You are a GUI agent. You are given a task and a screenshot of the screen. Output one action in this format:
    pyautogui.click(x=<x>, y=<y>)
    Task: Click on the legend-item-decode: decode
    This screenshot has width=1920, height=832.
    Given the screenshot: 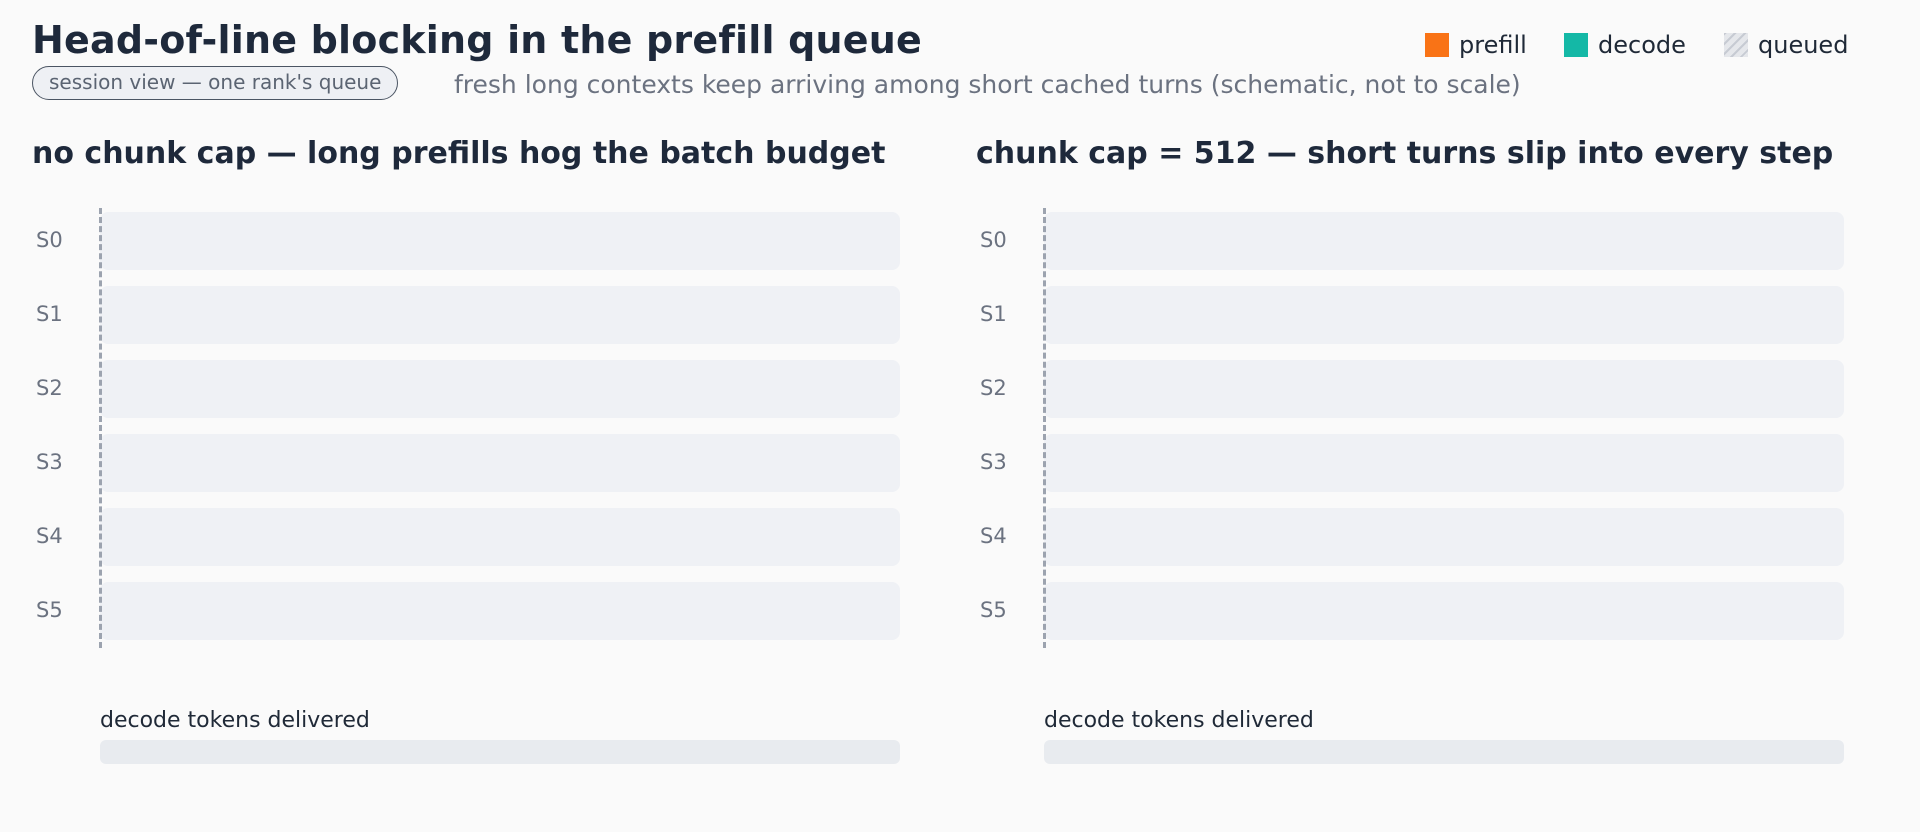 What is the action you would take?
    pyautogui.click(x=1625, y=45)
    